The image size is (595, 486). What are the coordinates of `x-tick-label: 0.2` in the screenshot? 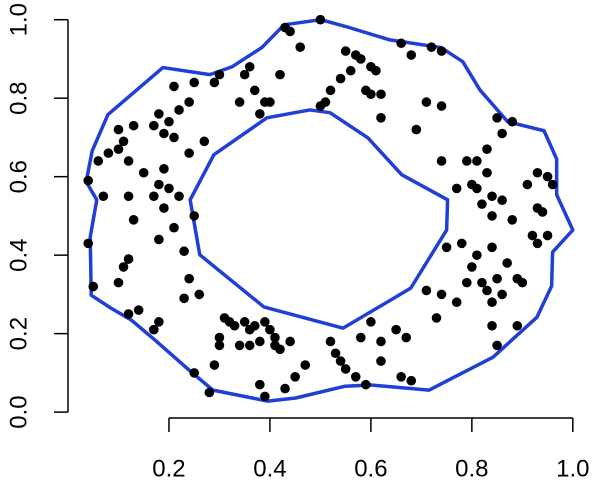 It's located at (168, 468).